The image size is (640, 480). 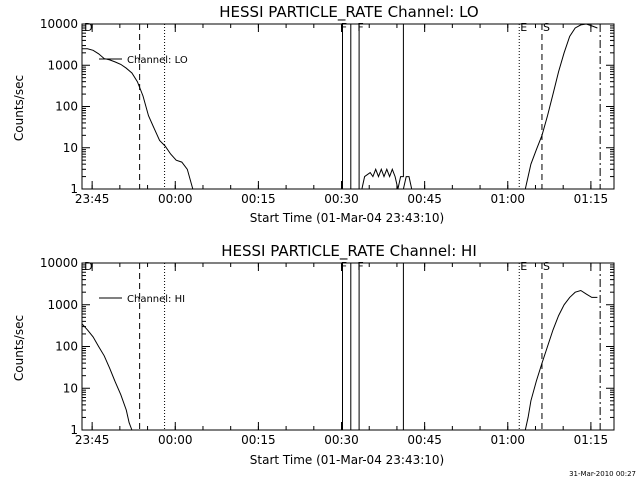 What do you see at coordinates (156, 299) in the screenshot?
I see `legend-label: Channel: HI` at bounding box center [156, 299].